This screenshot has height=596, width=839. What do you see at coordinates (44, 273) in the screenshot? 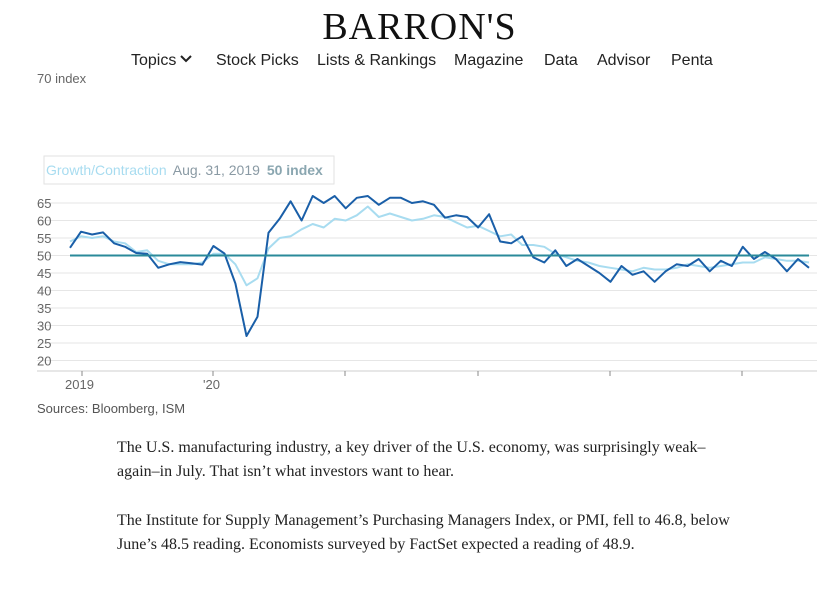
I see `y-tick-label-45: 45` at bounding box center [44, 273].